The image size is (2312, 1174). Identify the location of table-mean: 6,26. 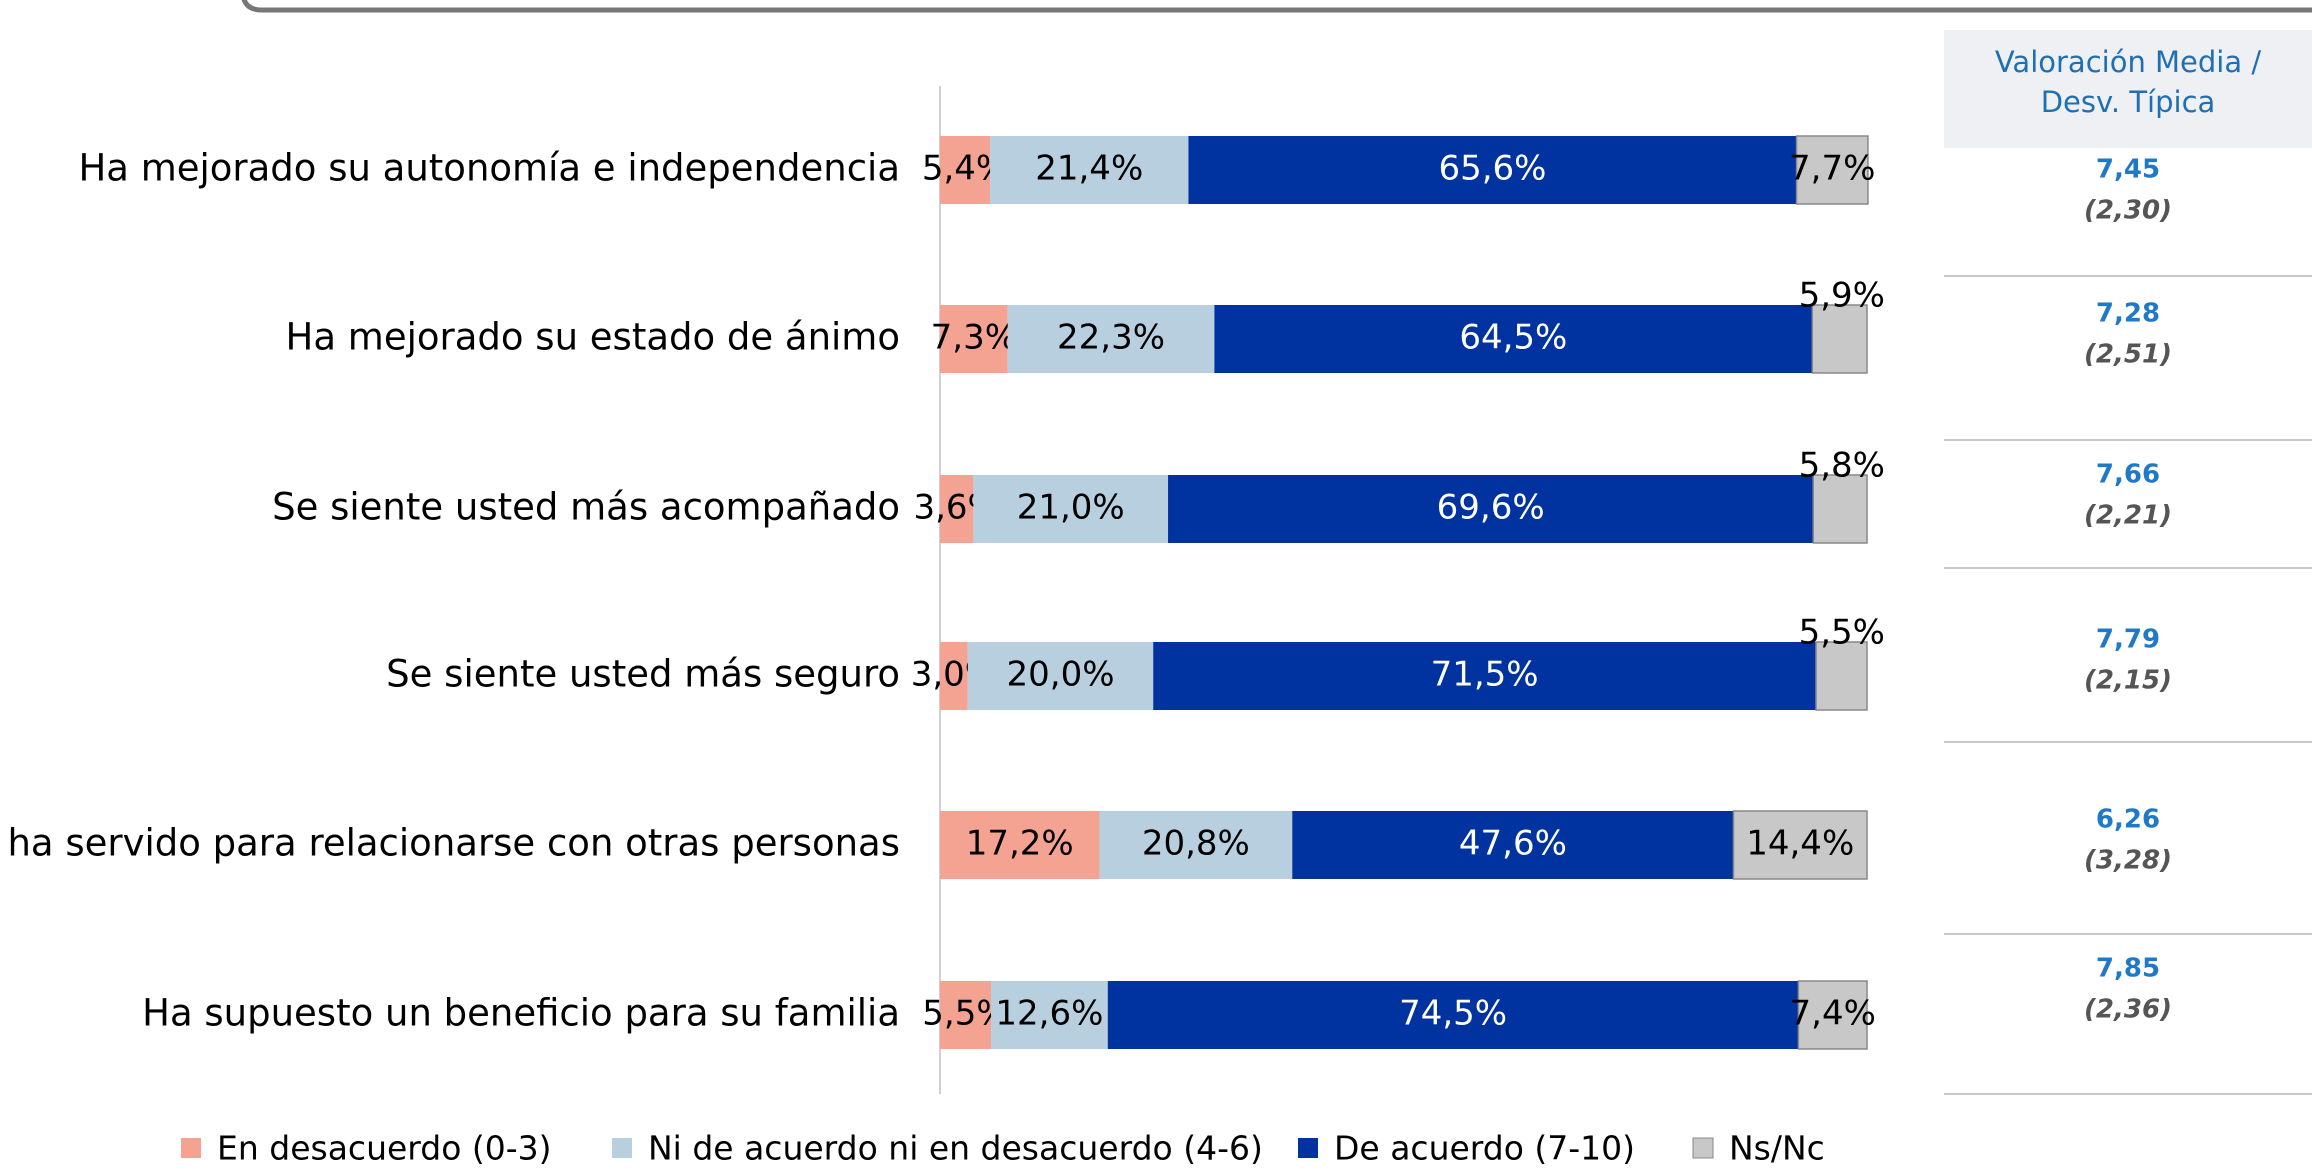
(2128, 820).